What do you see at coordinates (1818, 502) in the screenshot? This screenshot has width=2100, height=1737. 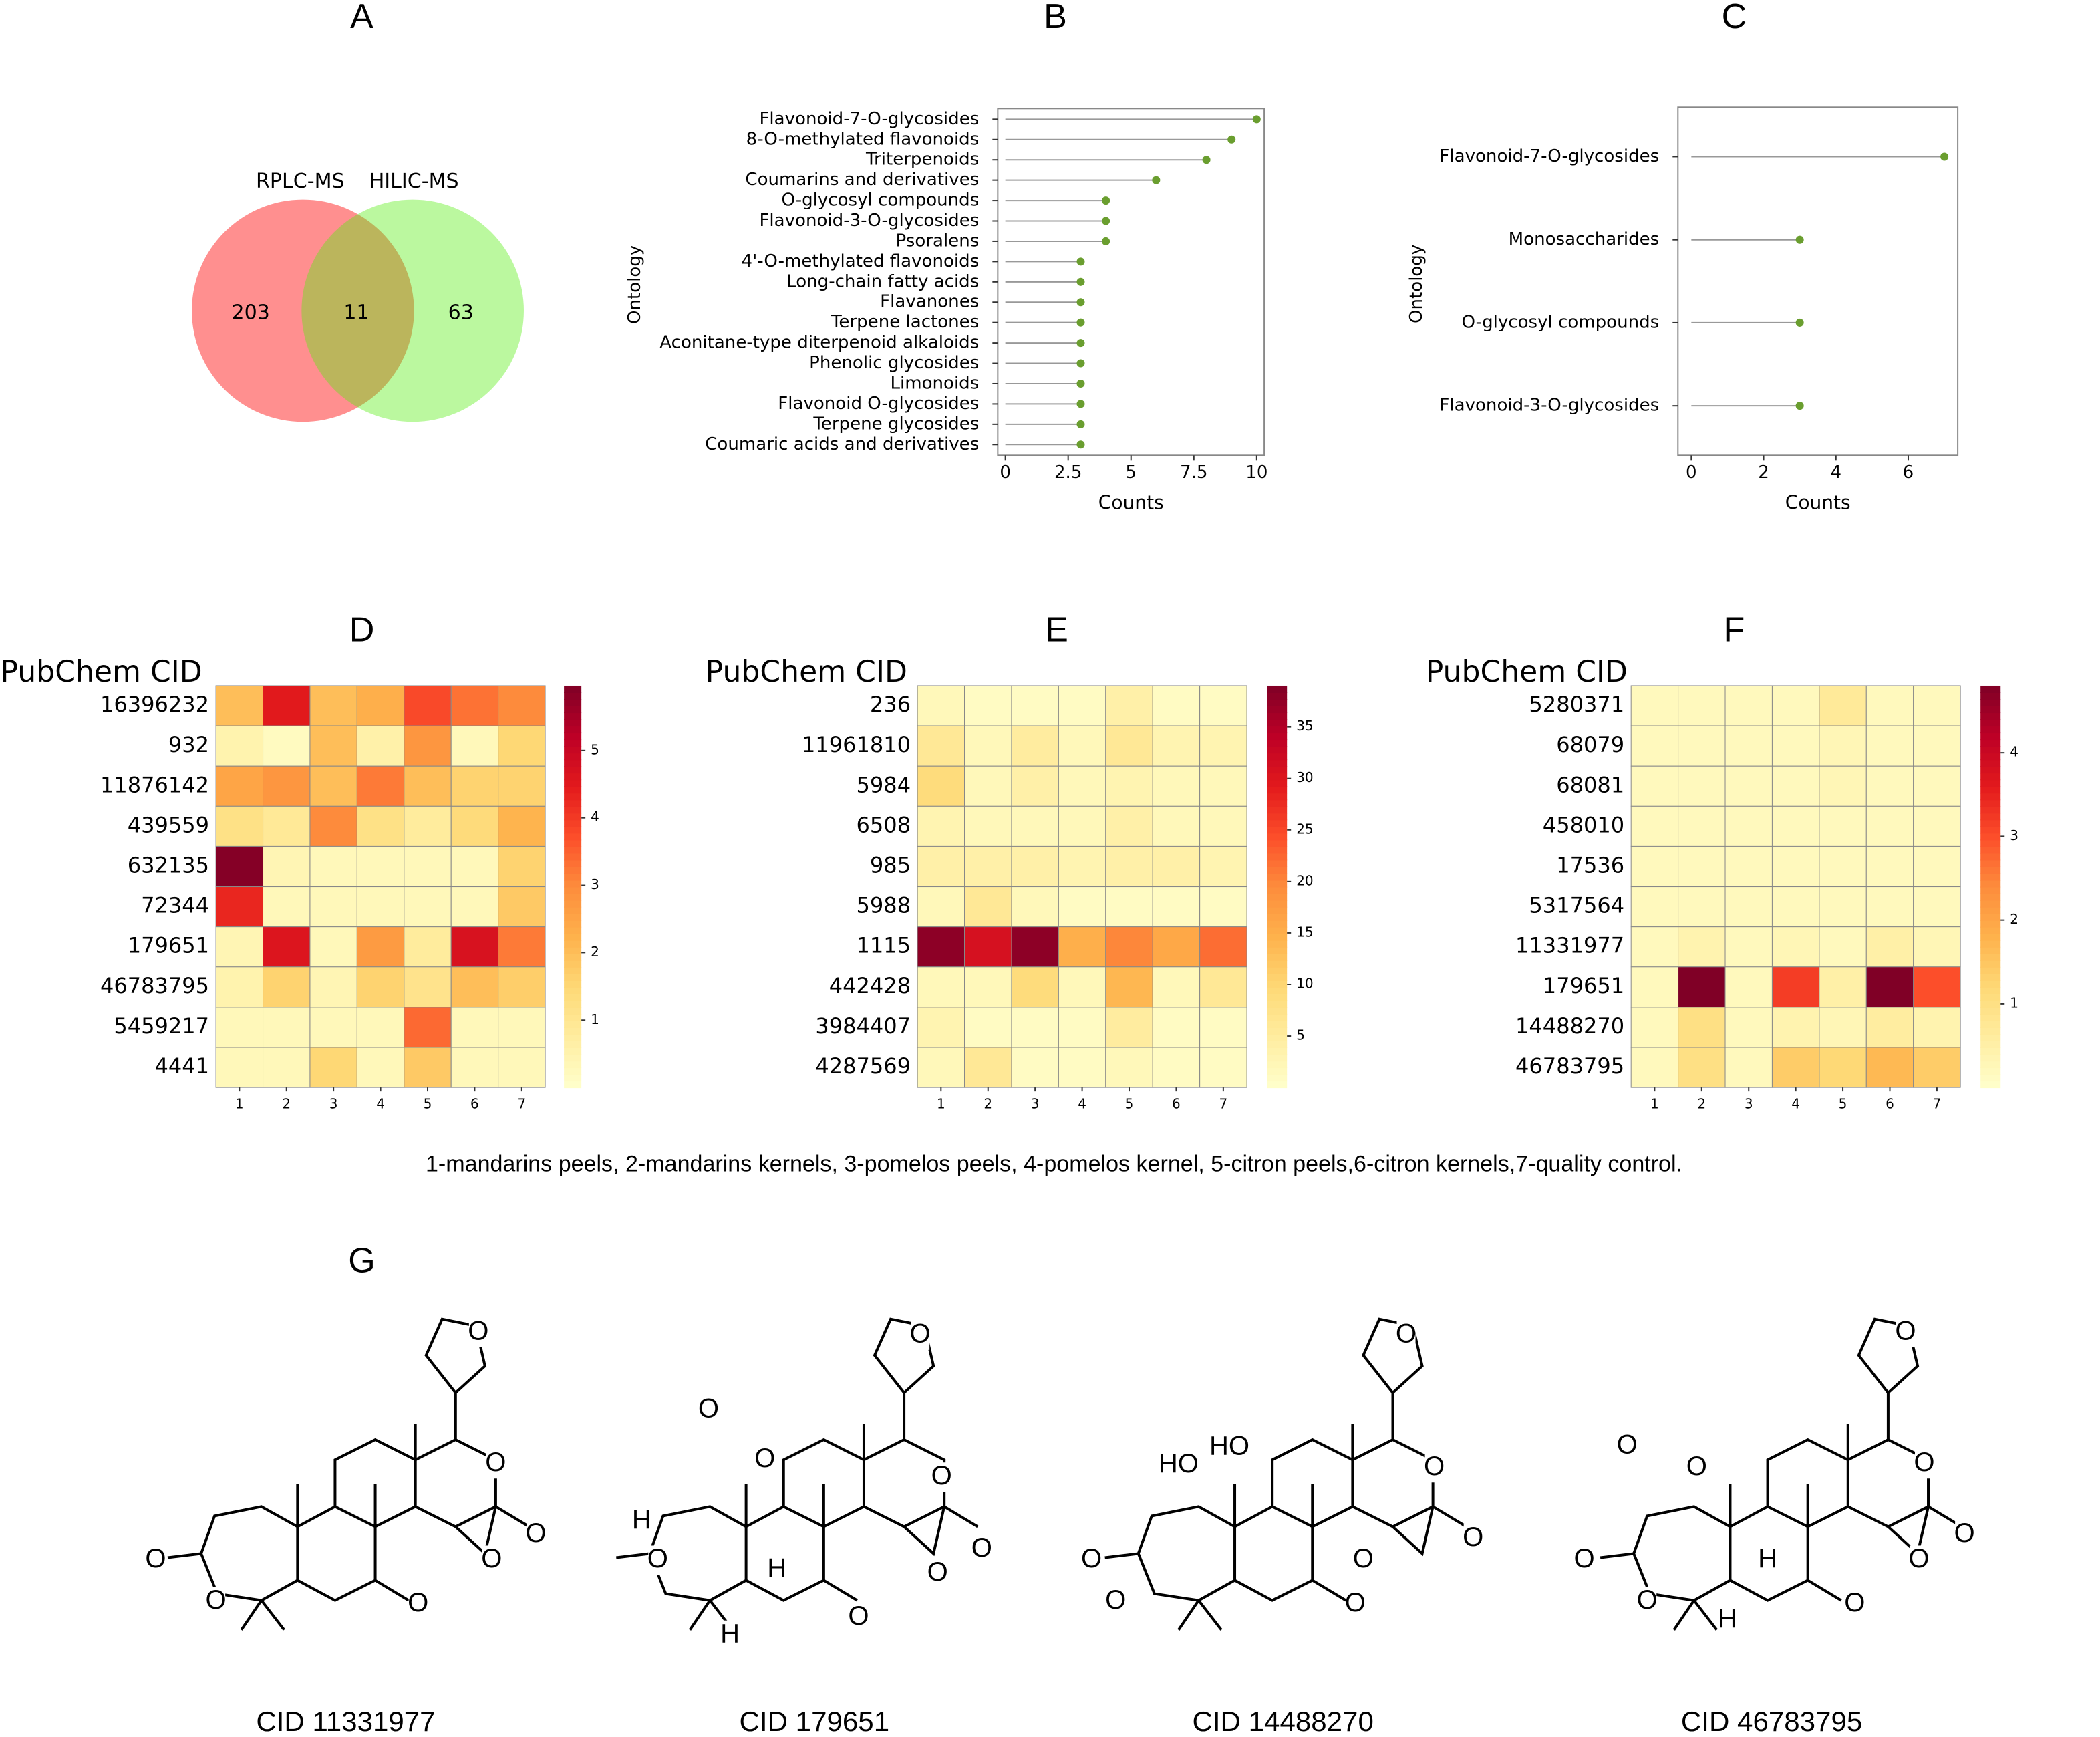 I see `x-axis-label: Counts` at bounding box center [1818, 502].